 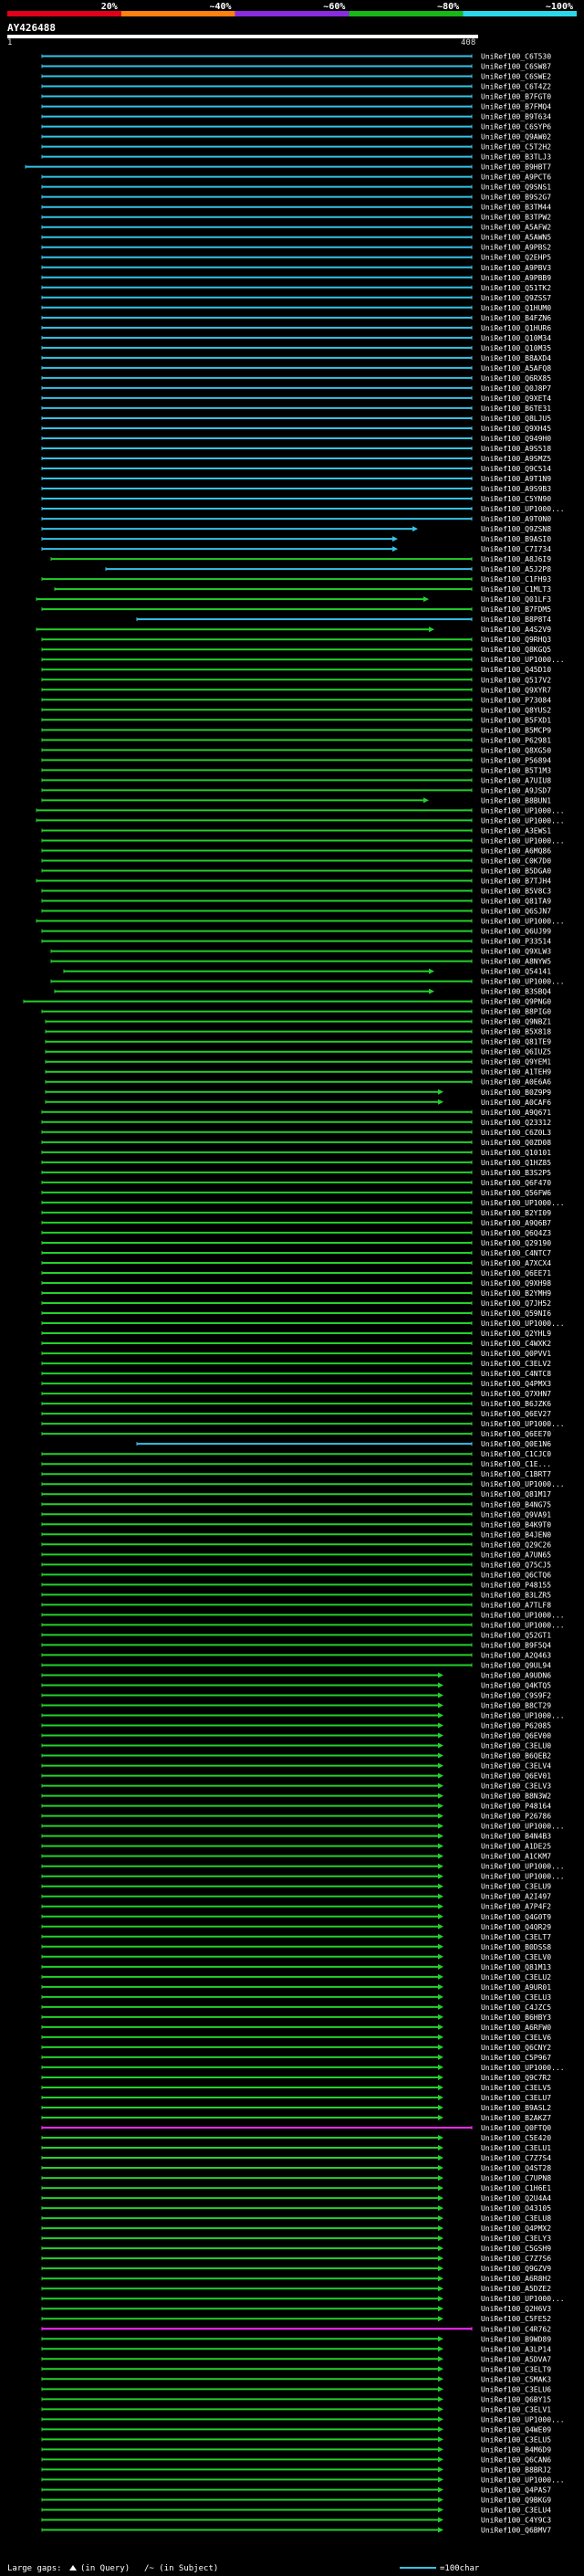 What do you see at coordinates (516, 902) in the screenshot?
I see `hit-label: UniRef100_Q81TA9` at bounding box center [516, 902].